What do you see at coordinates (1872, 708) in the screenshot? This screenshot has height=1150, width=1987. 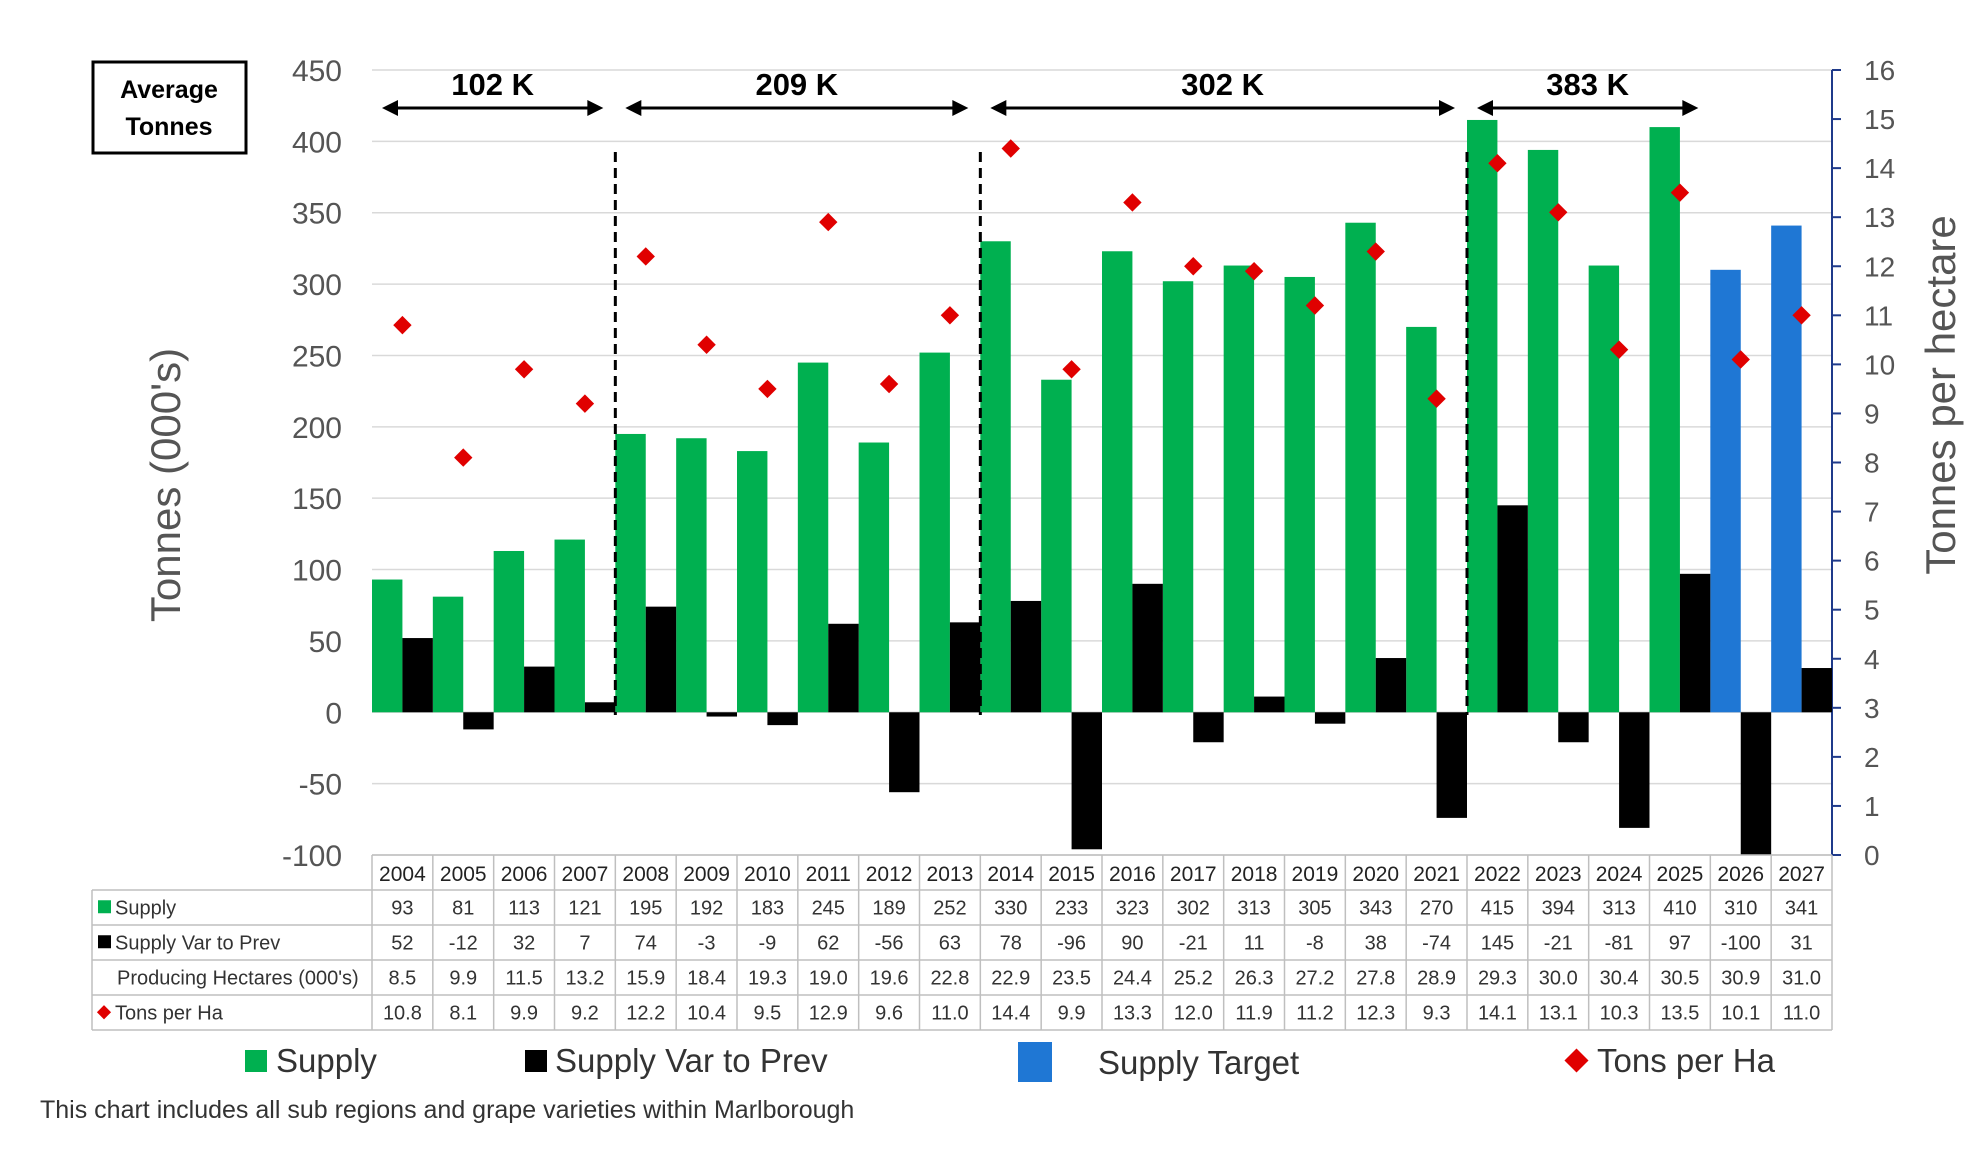 I see `y2-tick-label: 3` at bounding box center [1872, 708].